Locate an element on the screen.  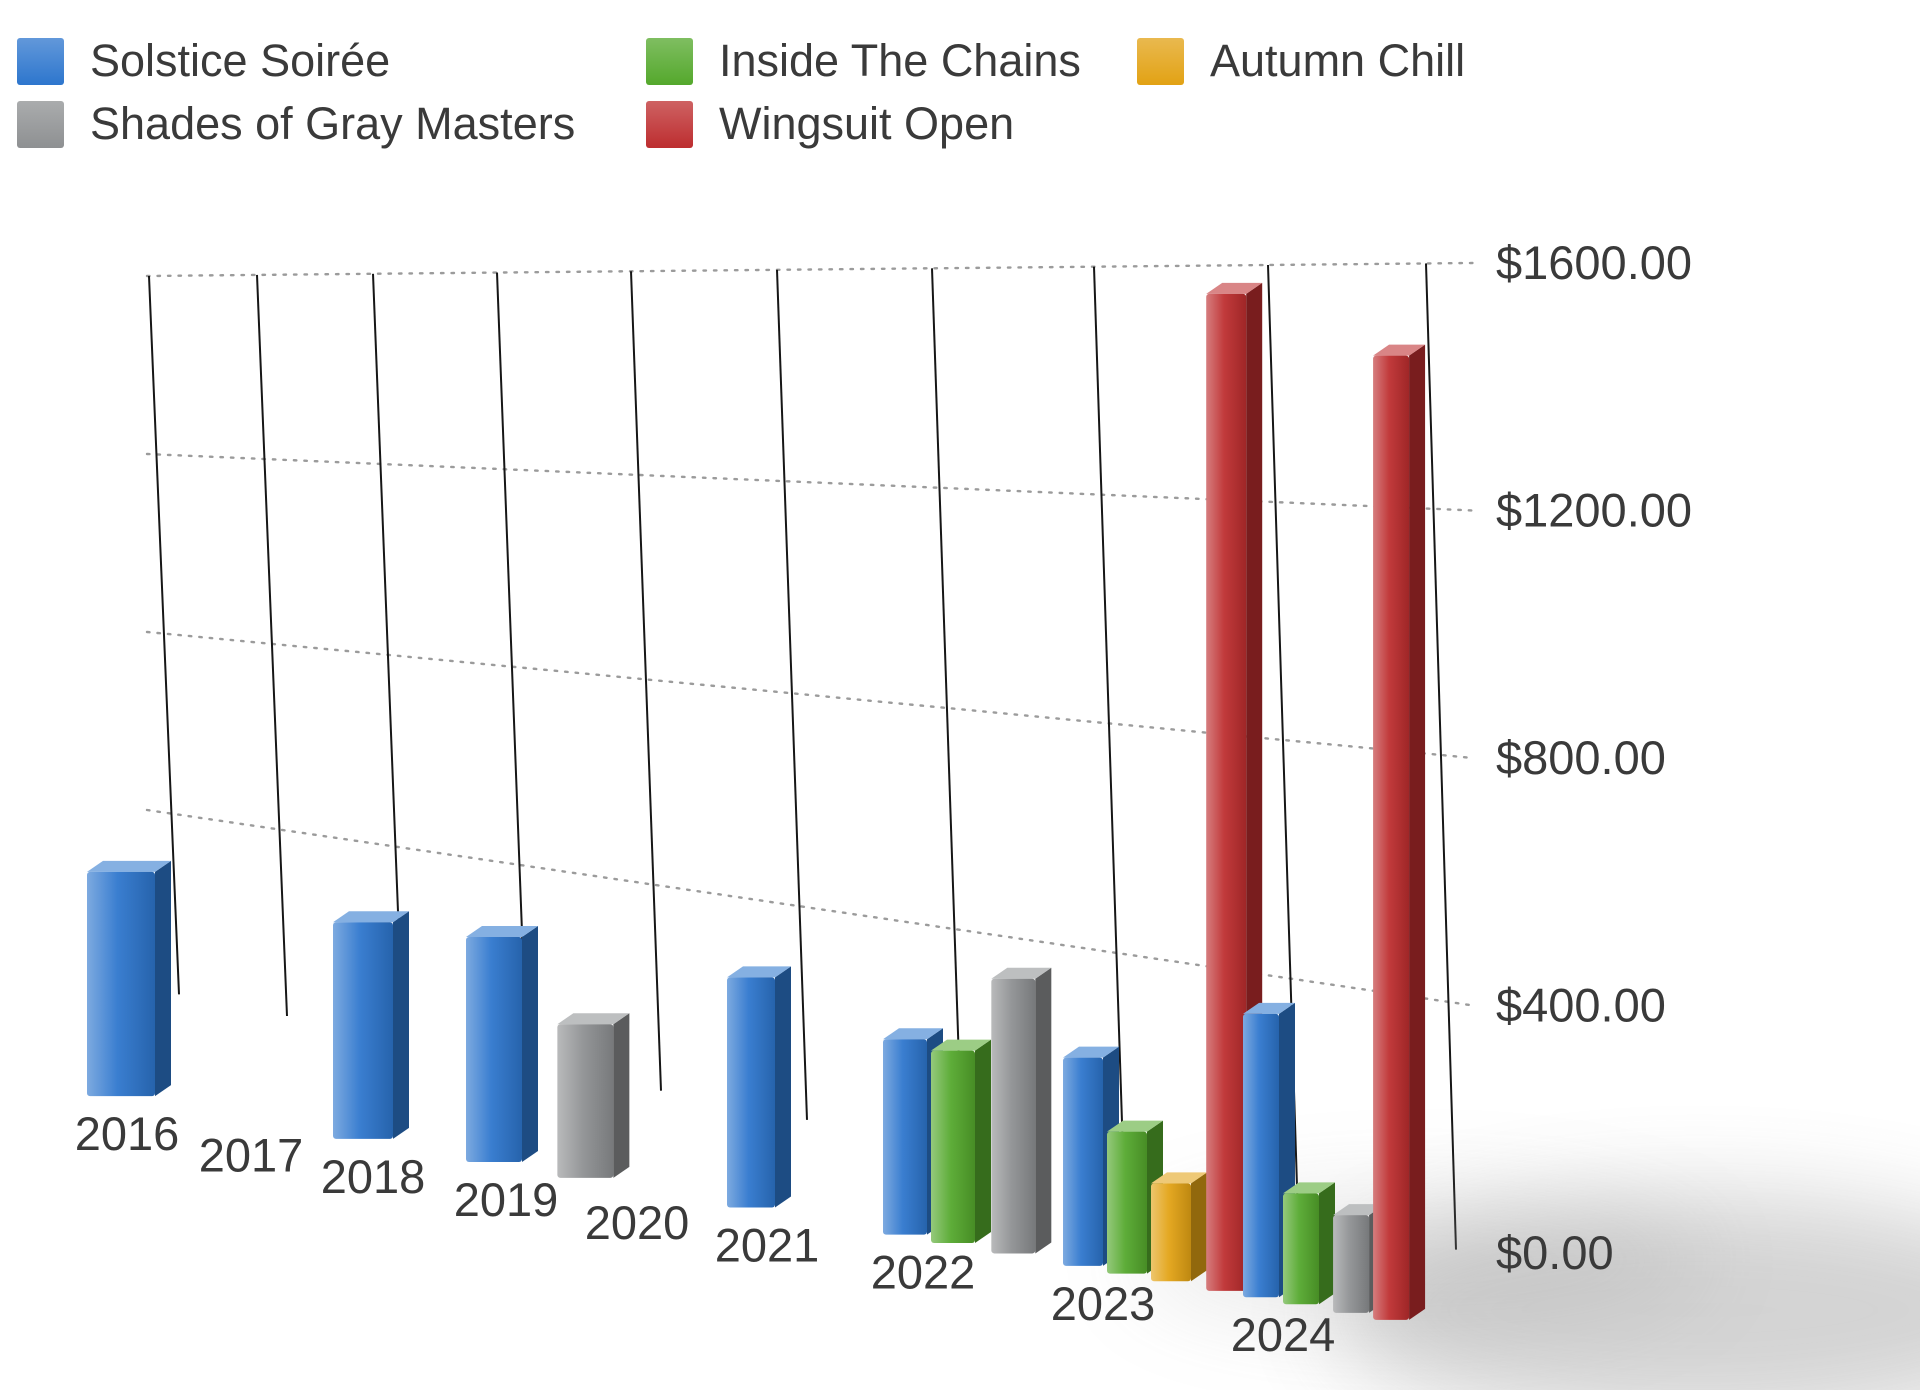
bar-2019-solstice-soiree is located at coordinates (502, 1044).